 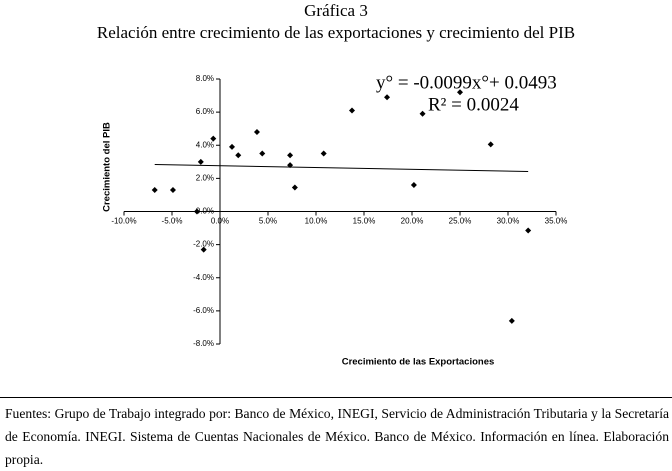 What do you see at coordinates (336, 10) in the screenshot?
I see `chart-title: Gráfica 3` at bounding box center [336, 10].